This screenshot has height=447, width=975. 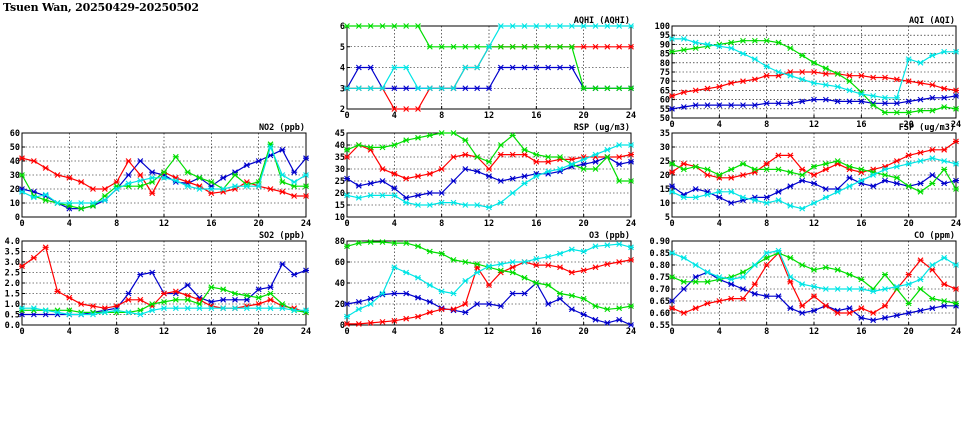 What do you see at coordinates (282, 236) in the screenshot?
I see `chart-title: SO2 (ppb)` at bounding box center [282, 236].